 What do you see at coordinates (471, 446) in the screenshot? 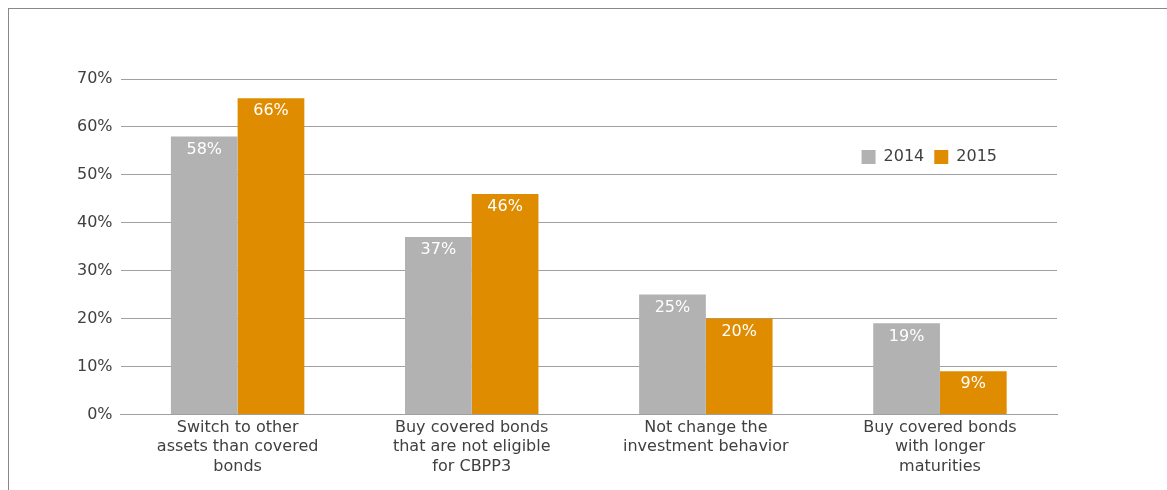
I see `x-tick-label: Buy covered bonds that are not eligible for CBPP3` at bounding box center [471, 446].